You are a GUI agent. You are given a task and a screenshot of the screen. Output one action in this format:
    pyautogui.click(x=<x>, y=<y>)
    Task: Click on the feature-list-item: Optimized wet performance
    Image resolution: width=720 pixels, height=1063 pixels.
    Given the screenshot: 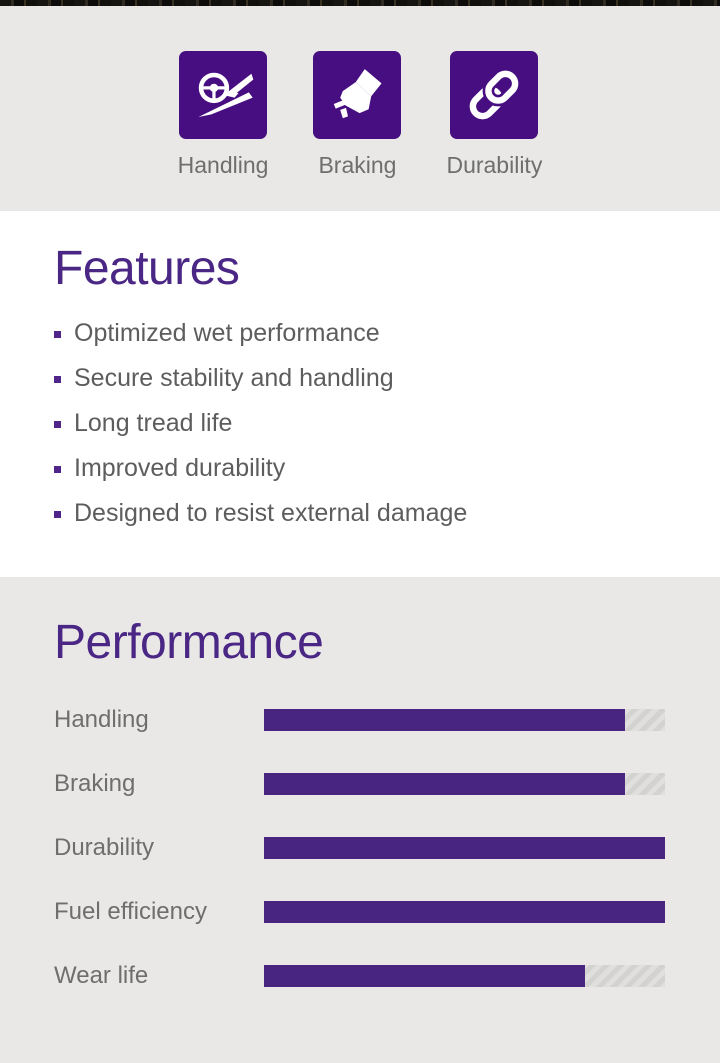 What is the action you would take?
    pyautogui.click(x=360, y=333)
    